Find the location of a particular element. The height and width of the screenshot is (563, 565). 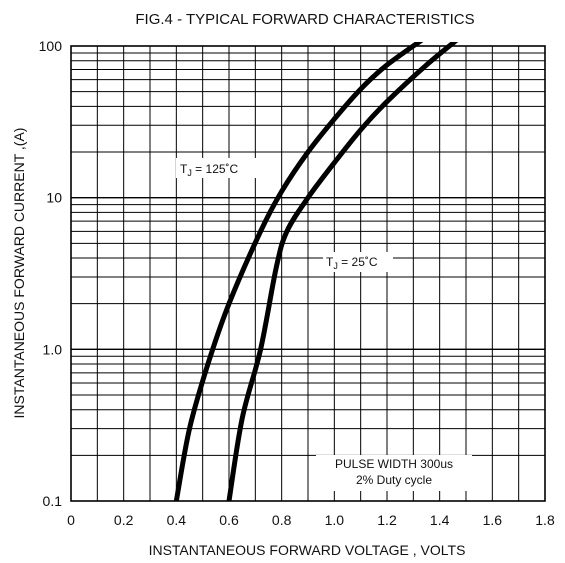

x-tick-label: 1.4 is located at coordinates (440, 520).